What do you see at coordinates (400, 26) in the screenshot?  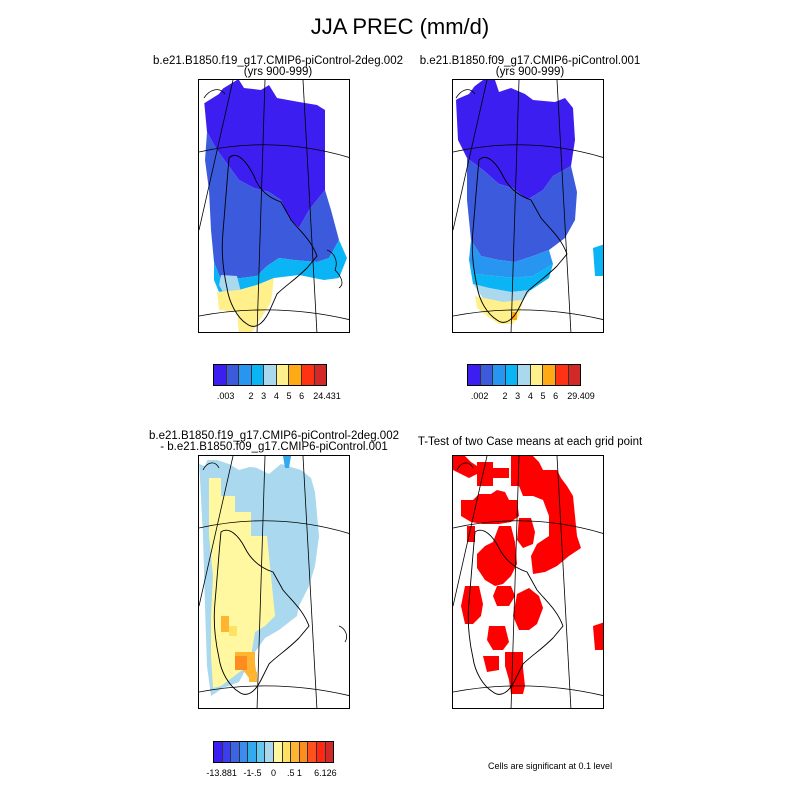 I see `figure-title: JJA PREC (mm/d)` at bounding box center [400, 26].